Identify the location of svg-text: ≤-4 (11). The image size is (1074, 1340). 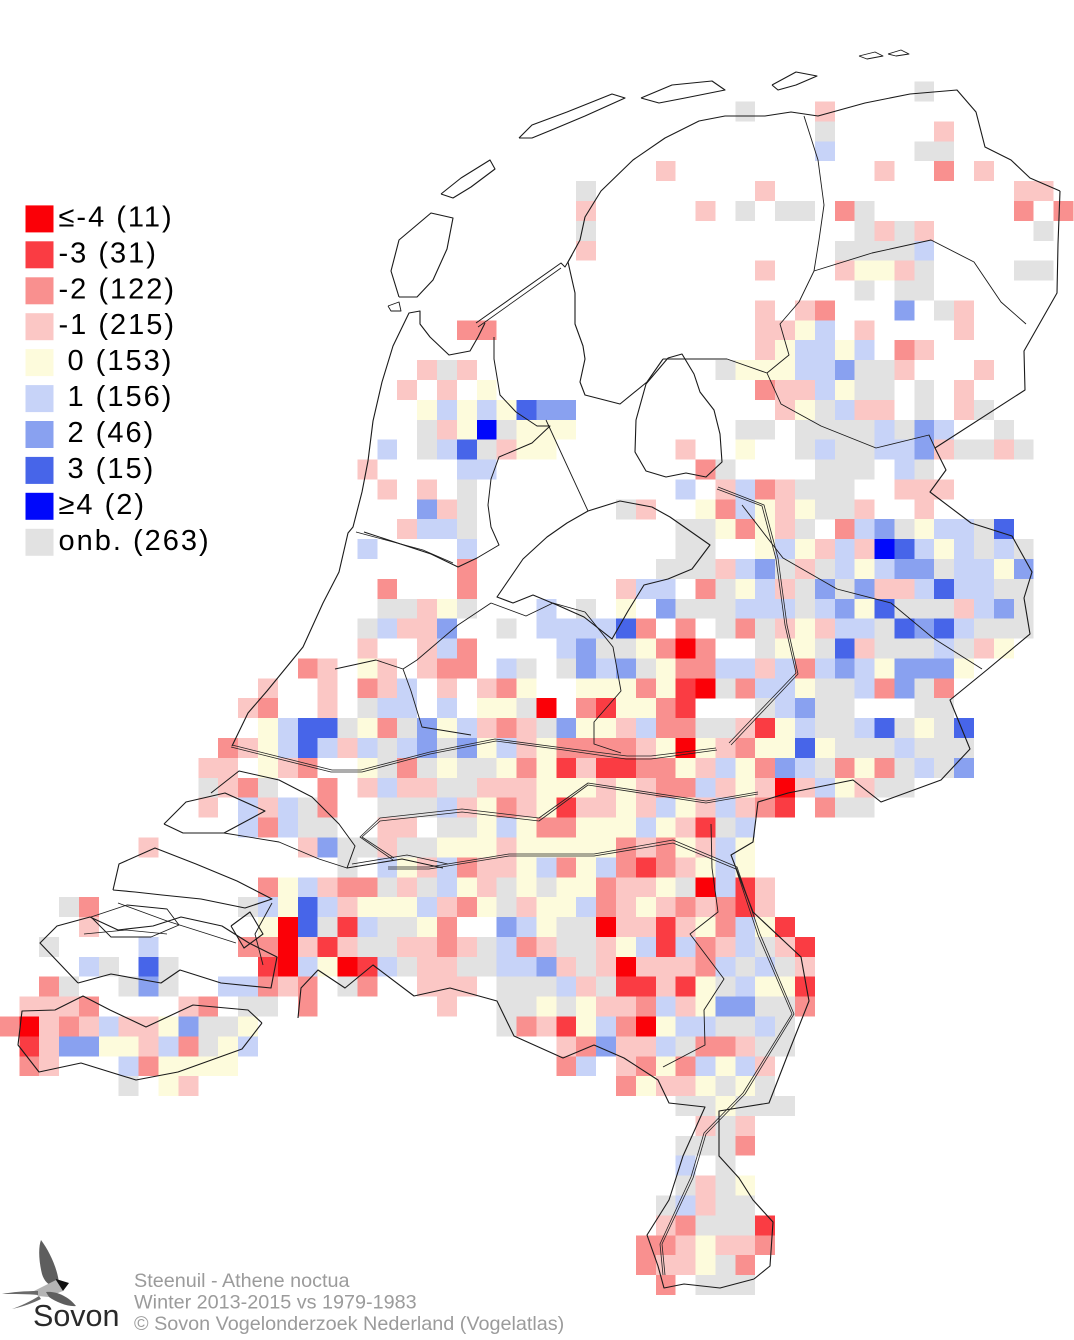
(116, 217).